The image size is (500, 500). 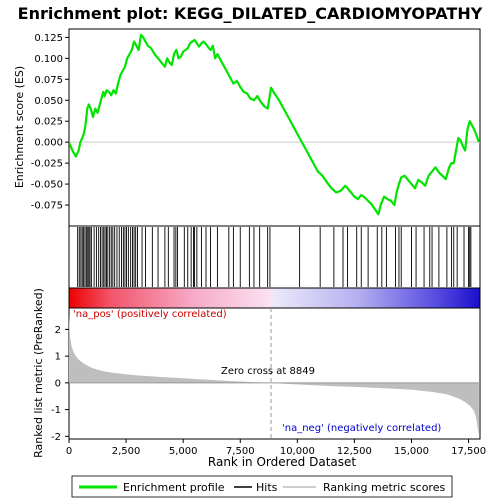 What do you see at coordinates (69, 451) in the screenshot?
I see `x-tick-label: 0` at bounding box center [69, 451].